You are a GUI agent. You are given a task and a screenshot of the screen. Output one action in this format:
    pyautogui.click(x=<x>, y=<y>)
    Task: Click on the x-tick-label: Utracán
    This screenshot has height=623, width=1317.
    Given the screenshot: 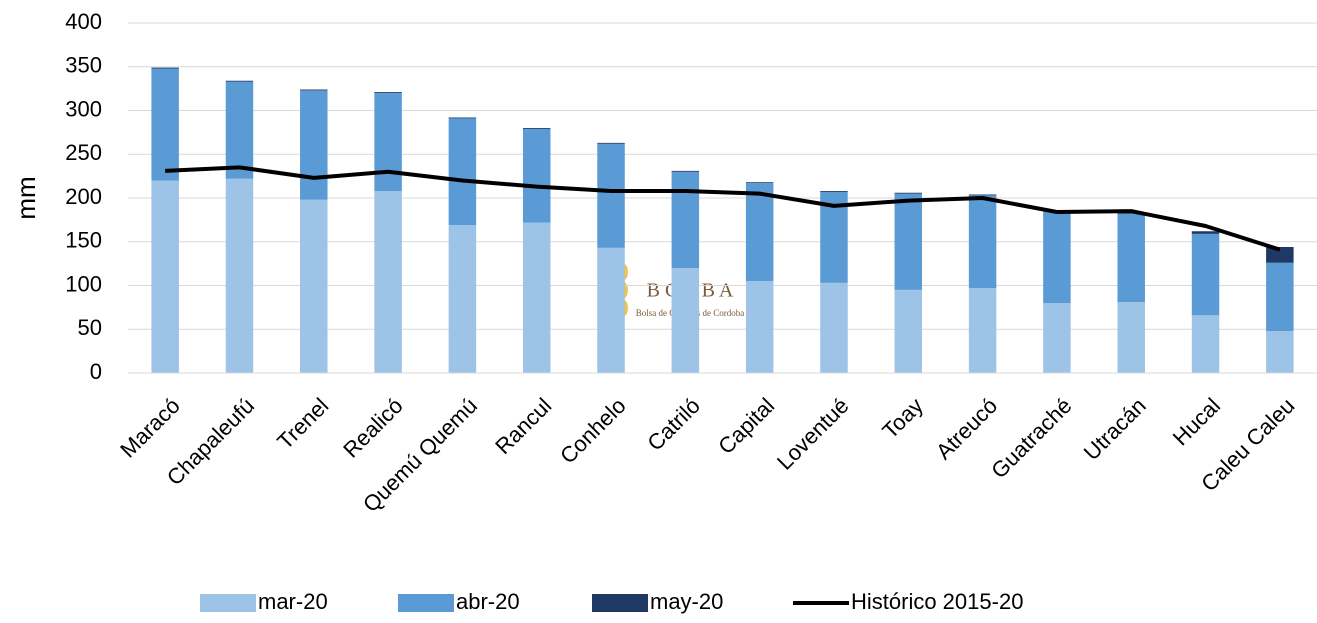 What is the action you would take?
    pyautogui.click(x=1115, y=429)
    